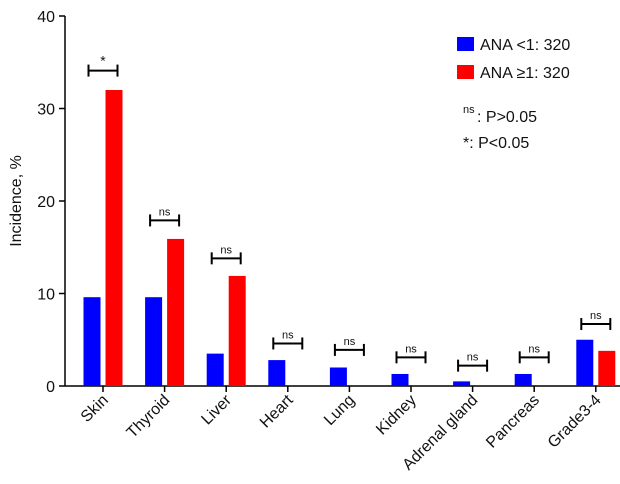  What do you see at coordinates (46, 202) in the screenshot?
I see `y-tick-label-2: 20` at bounding box center [46, 202].